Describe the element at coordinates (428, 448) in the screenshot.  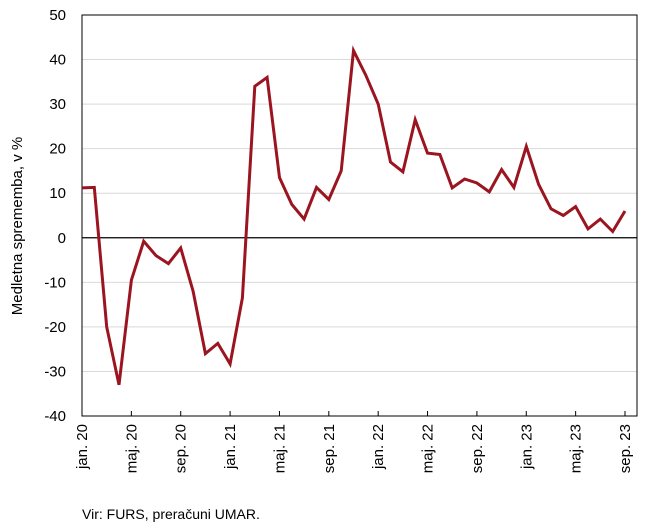
I see `x-tick-label: maj. 22` at that location.